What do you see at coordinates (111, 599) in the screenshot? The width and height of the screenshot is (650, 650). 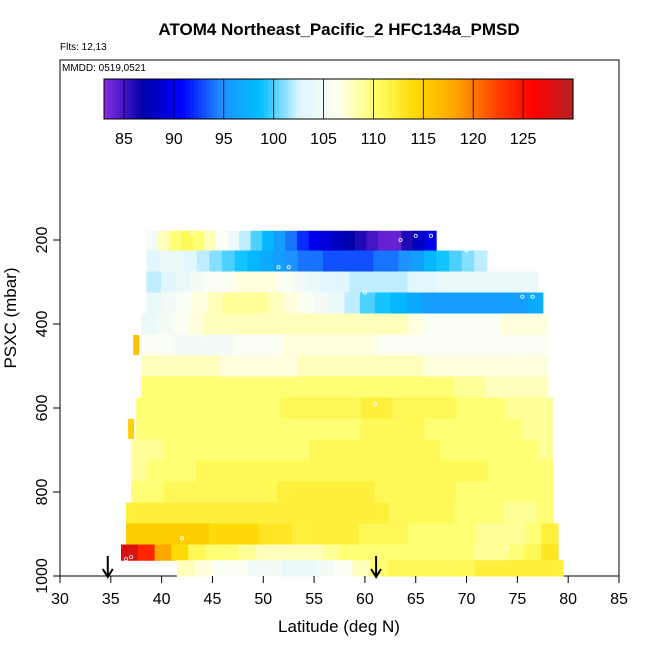 I see `x-tick-label: 35` at bounding box center [111, 599].